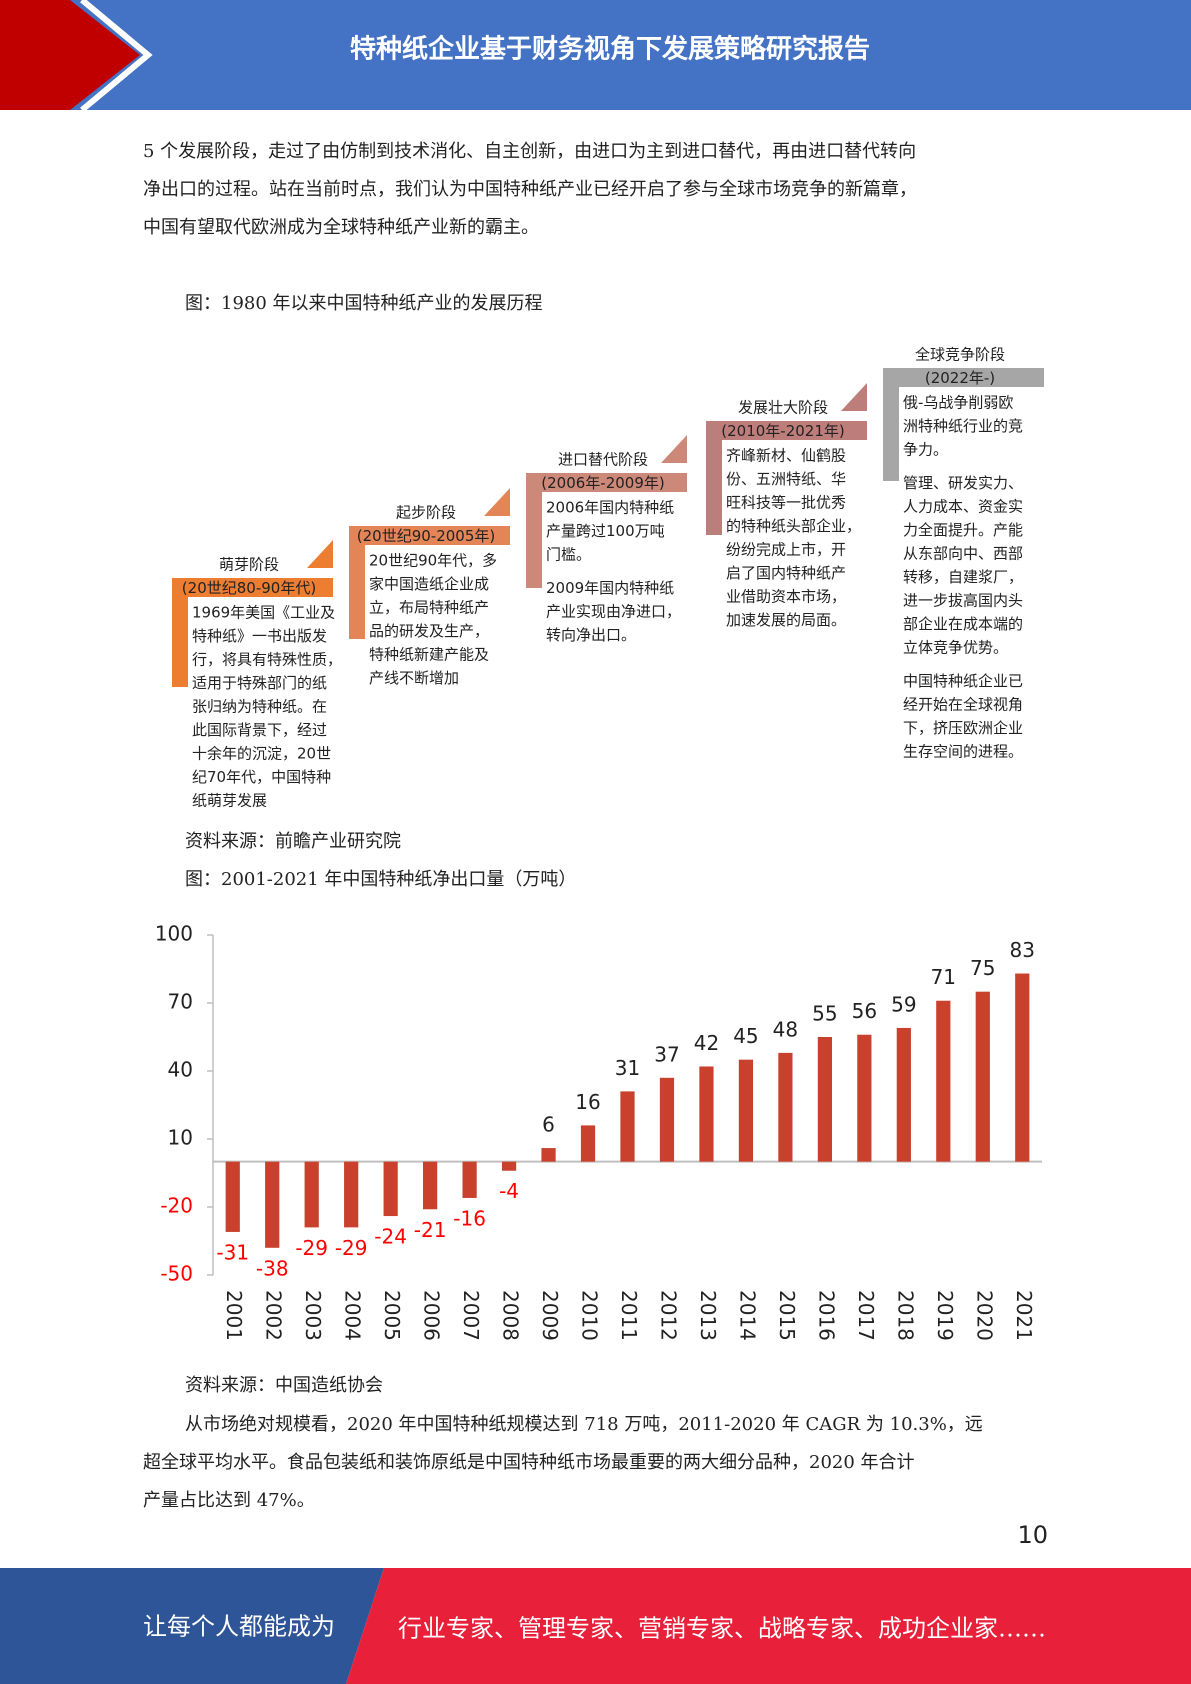  I want to click on stage-period: (20世纪90-2005年), so click(426, 536).